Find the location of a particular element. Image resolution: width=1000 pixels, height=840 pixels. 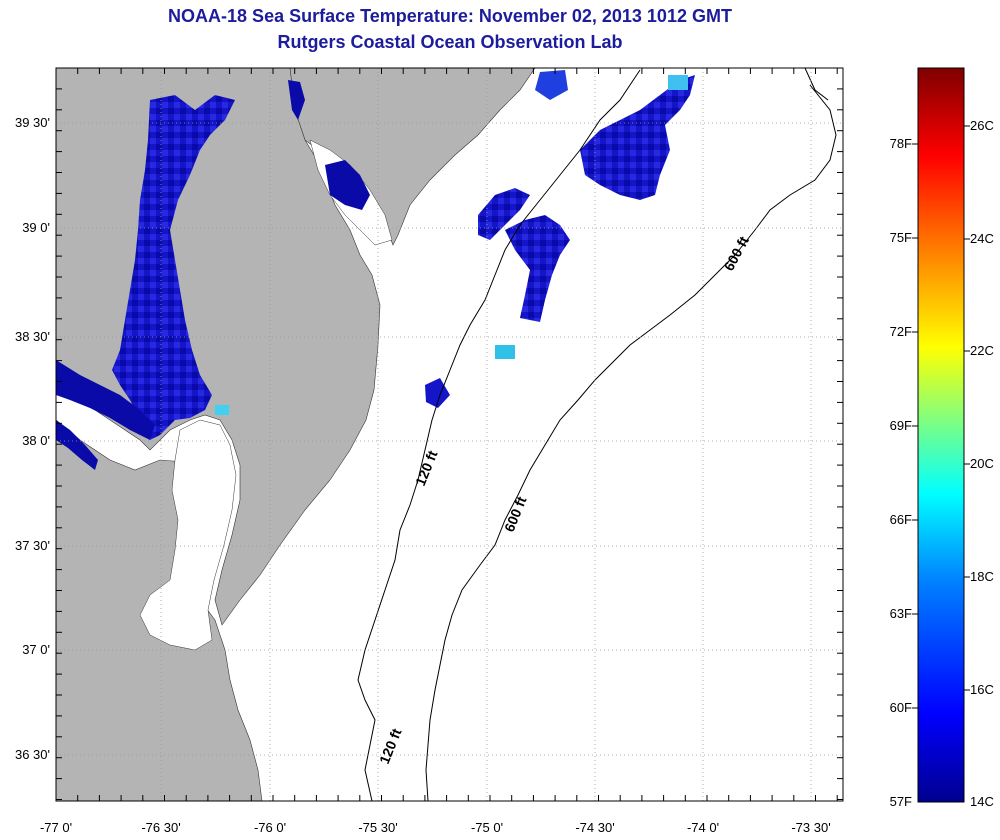

lat-tick: 38 30' is located at coordinates (32, 336).